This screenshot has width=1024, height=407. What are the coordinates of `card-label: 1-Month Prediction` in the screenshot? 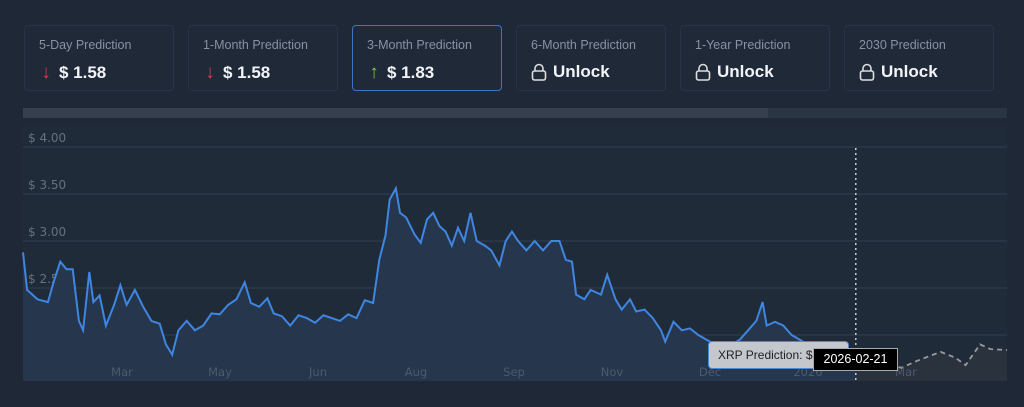 It's located at (255, 45).